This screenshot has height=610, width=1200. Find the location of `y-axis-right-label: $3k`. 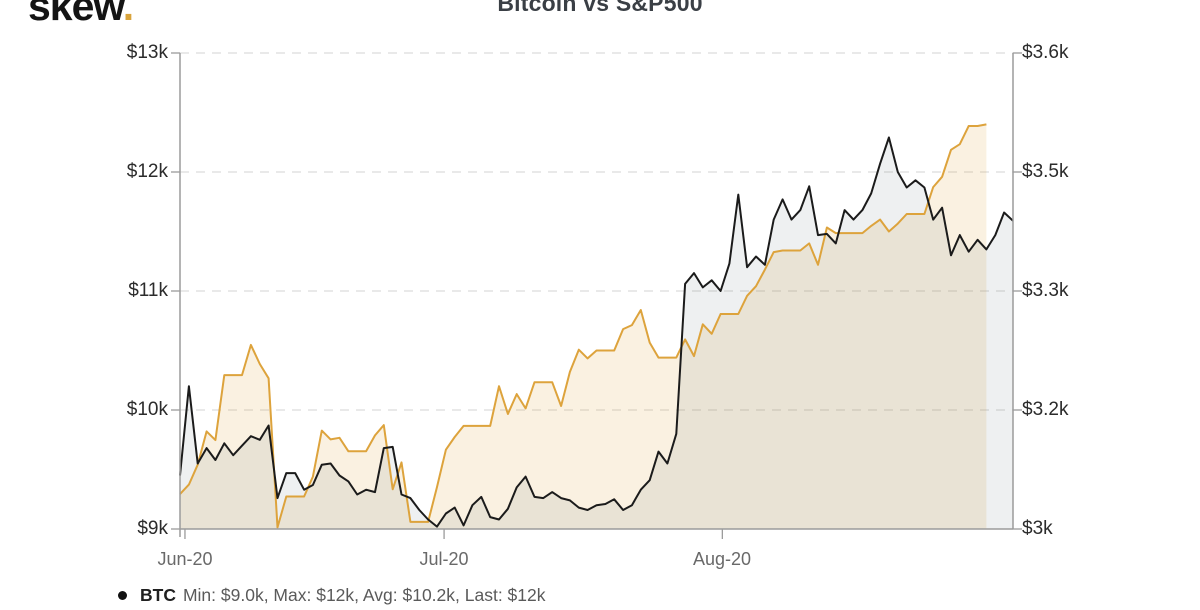

y-axis-right-label: $3k is located at coordinates (1037, 528).